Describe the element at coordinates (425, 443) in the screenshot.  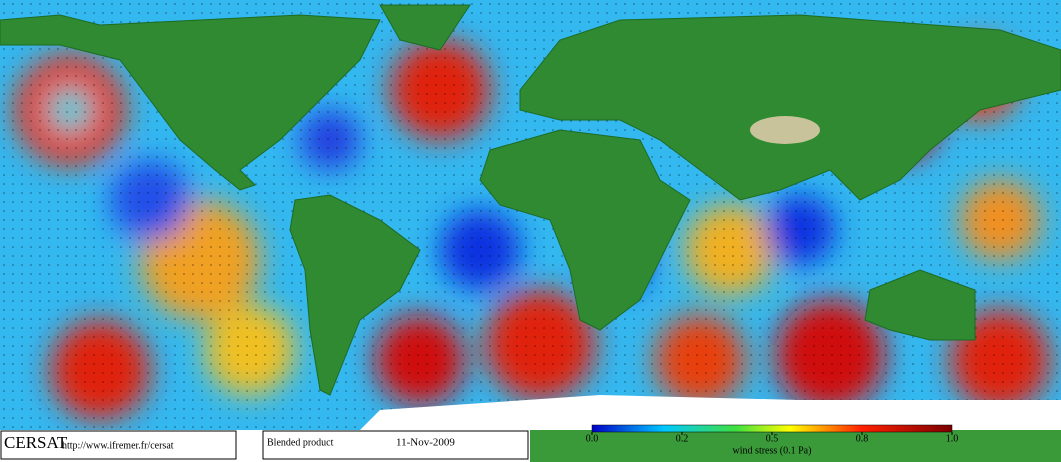
I see `date: 11-Nov-2009` at that location.